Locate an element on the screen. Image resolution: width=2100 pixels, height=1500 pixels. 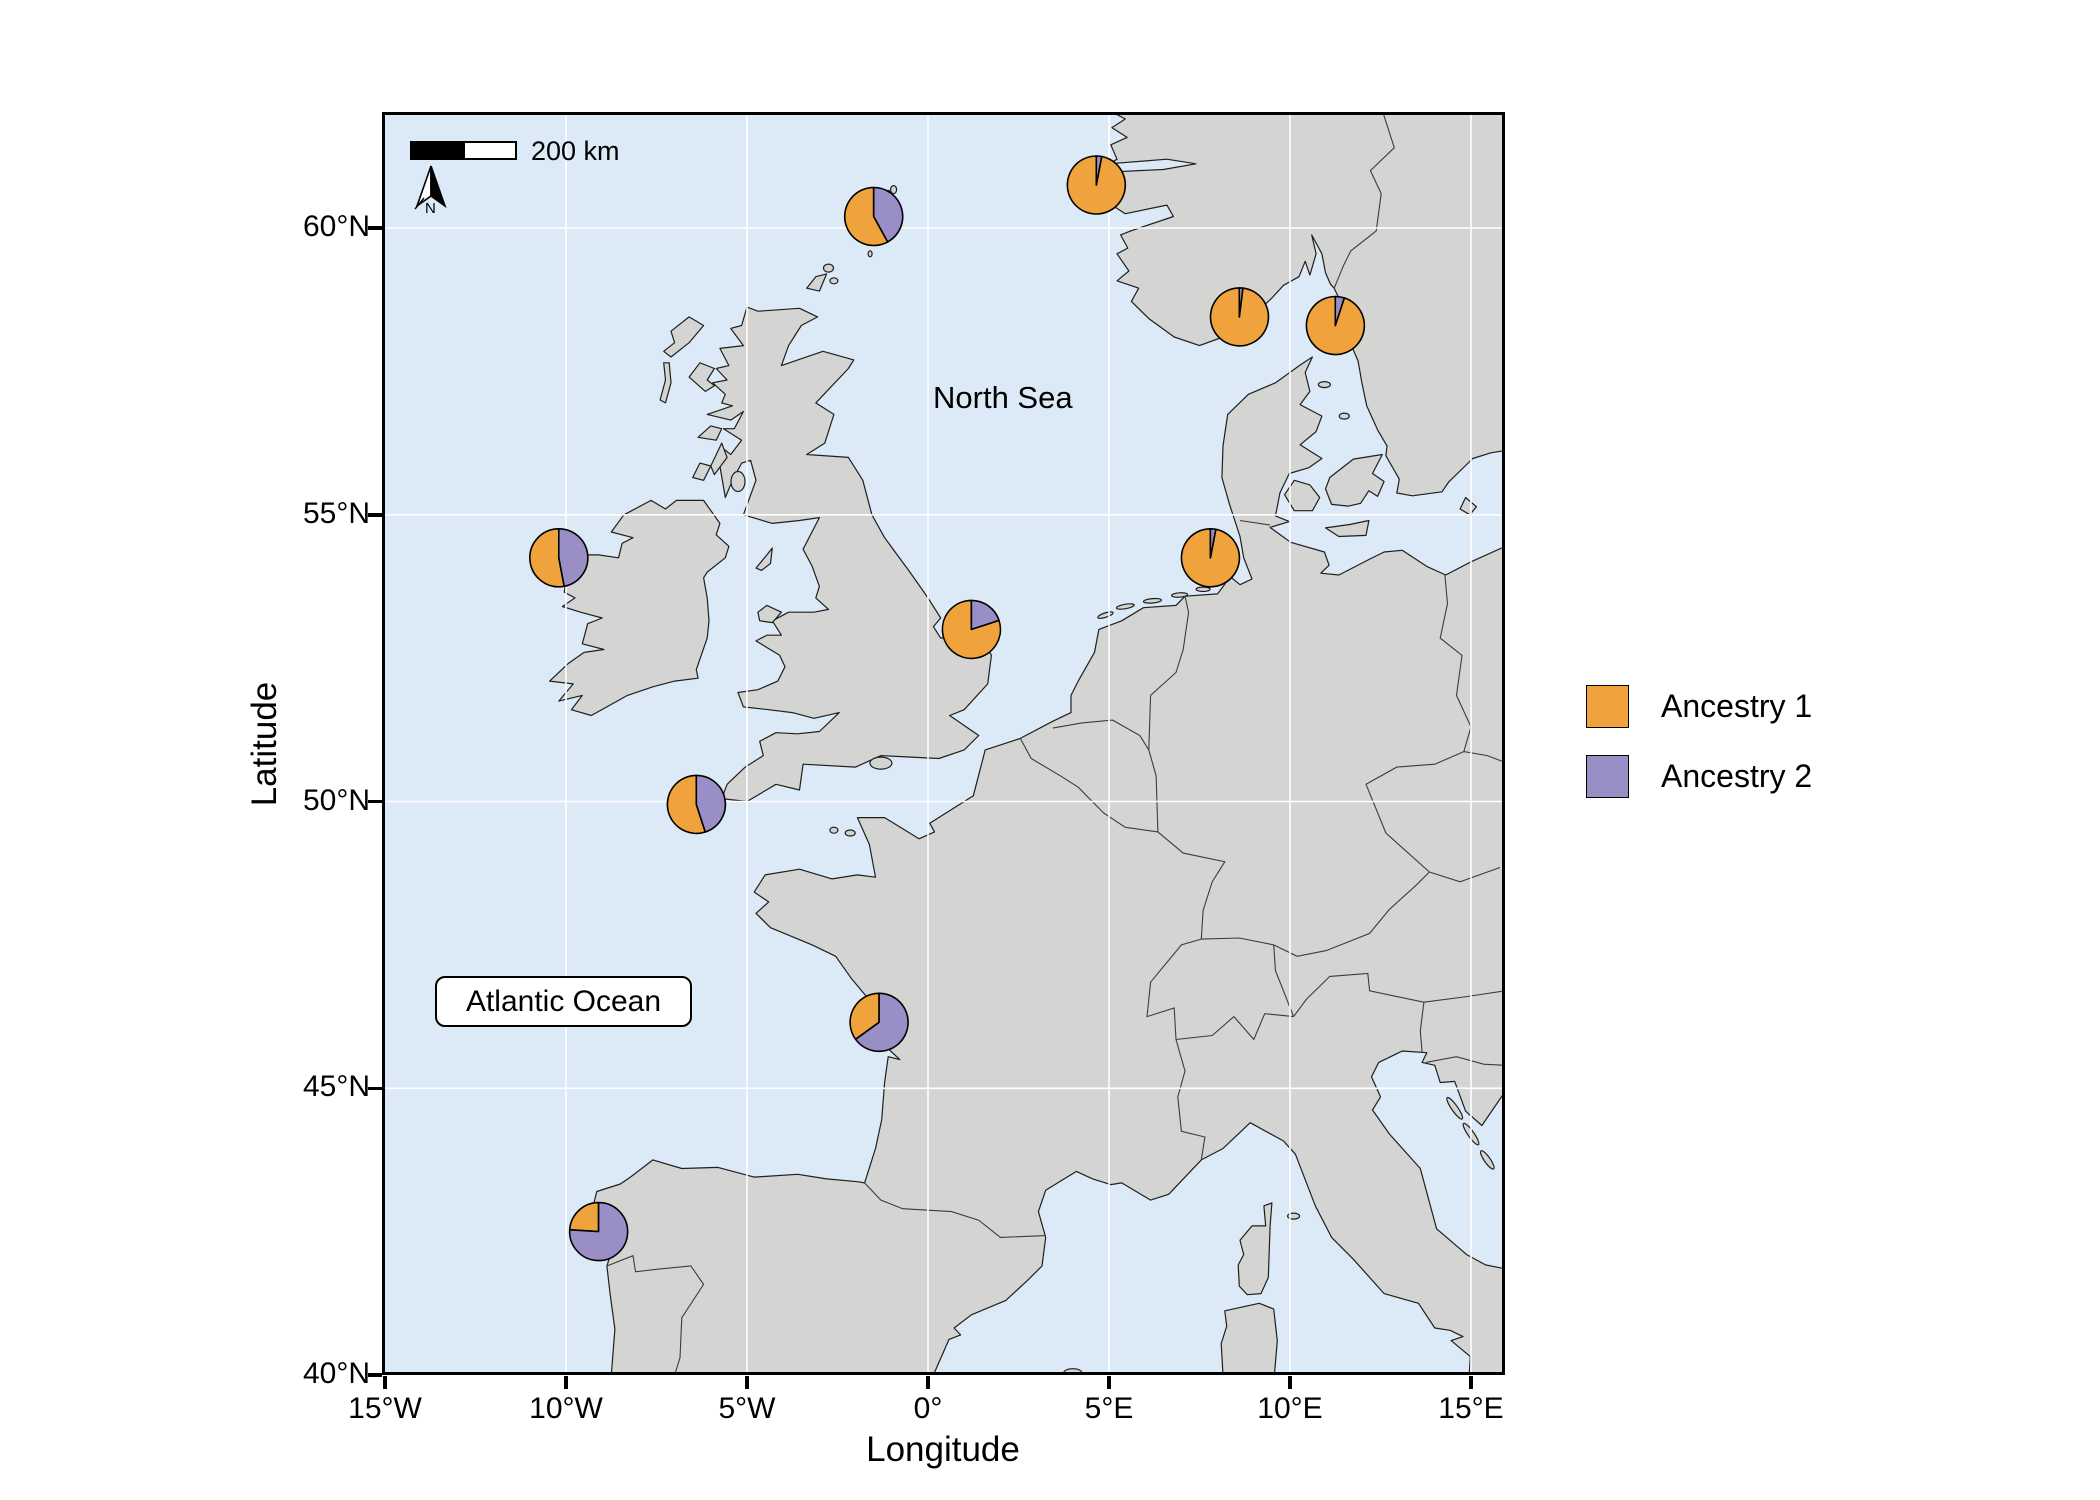
atlantic-ocean-label: Atlantic Ocean is located at coordinates (563, 1001).